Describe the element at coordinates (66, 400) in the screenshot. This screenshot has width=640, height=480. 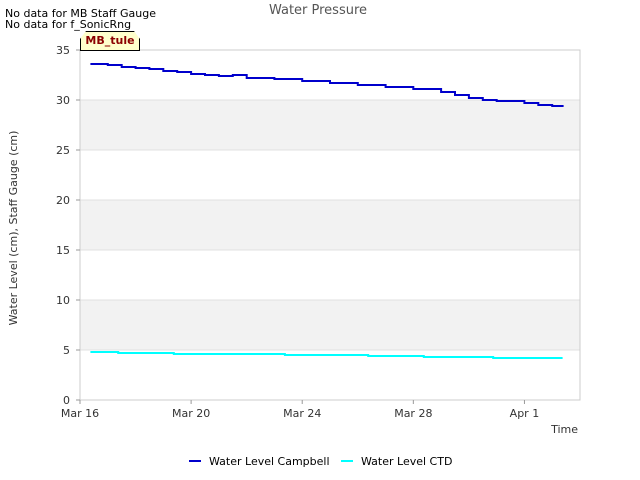
I see `y-tick-label: 0` at that location.